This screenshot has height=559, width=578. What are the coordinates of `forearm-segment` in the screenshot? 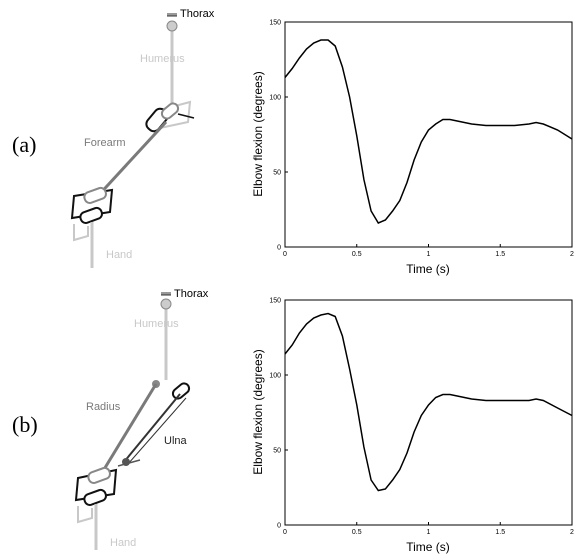 It's located at (131, 160).